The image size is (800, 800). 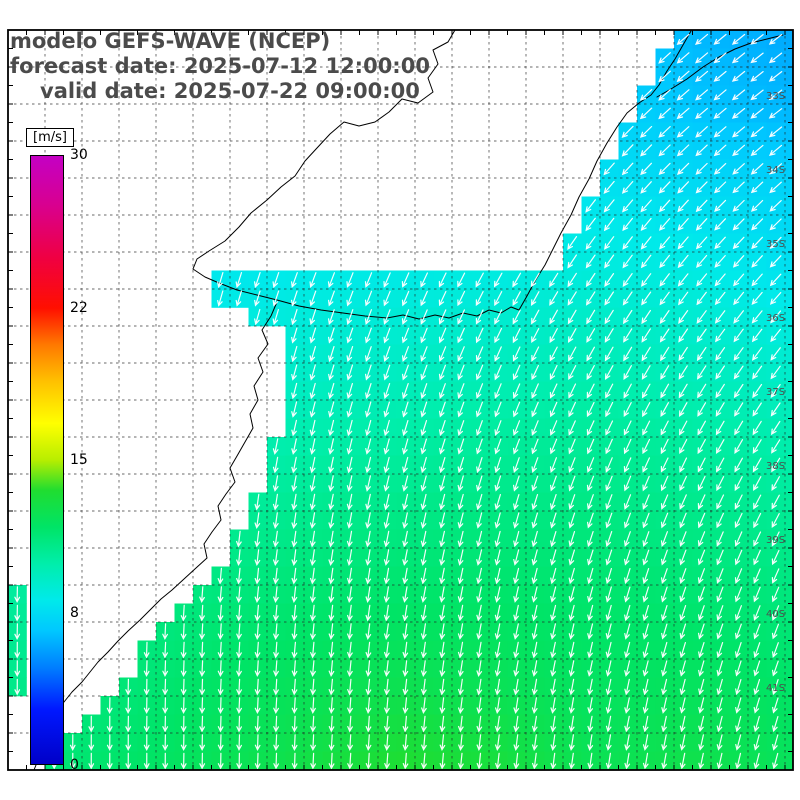 I want to click on latitude-label: 41S, so click(x=776, y=688).